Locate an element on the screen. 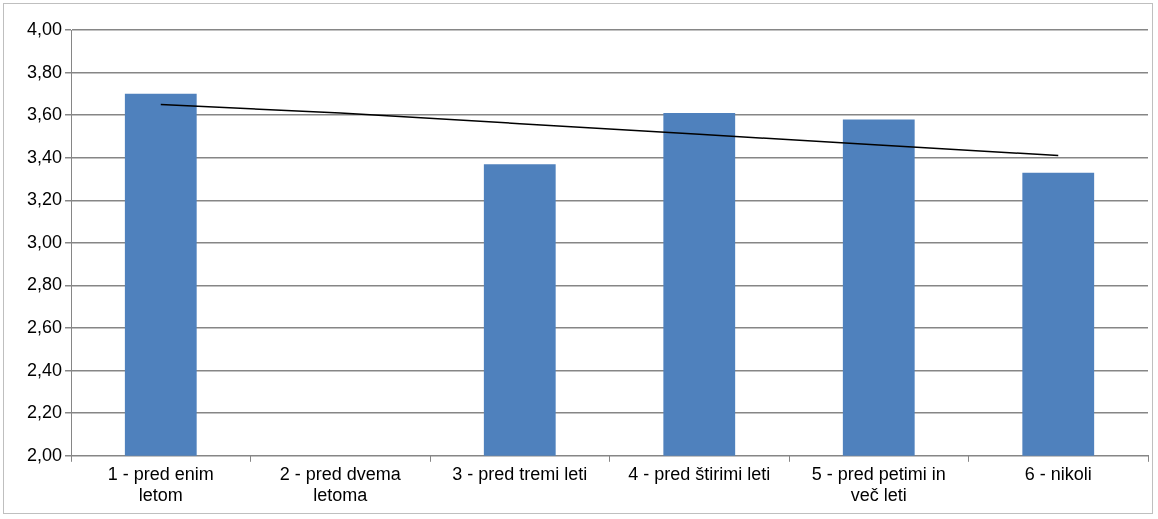  x-tick-label: 6 - nikoli is located at coordinates (1058, 473).